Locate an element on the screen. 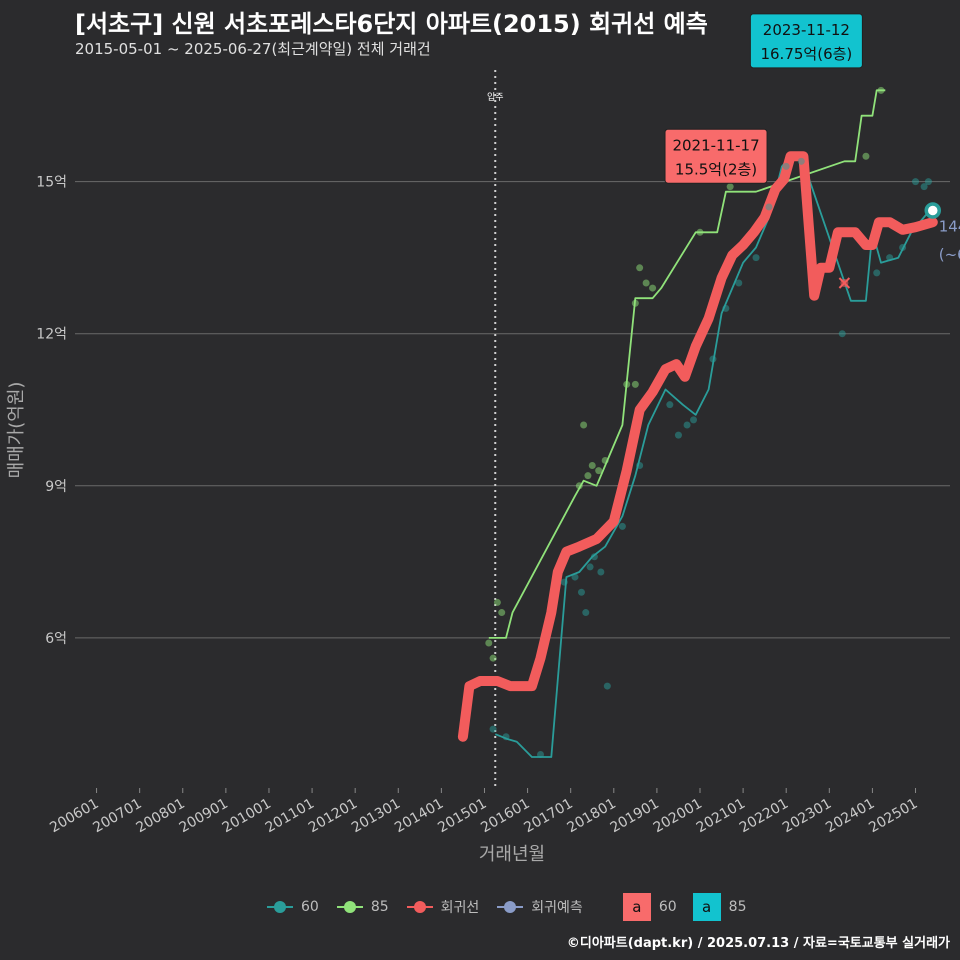  legend-item-prediction: 회귀예측 is located at coordinates (539, 907).